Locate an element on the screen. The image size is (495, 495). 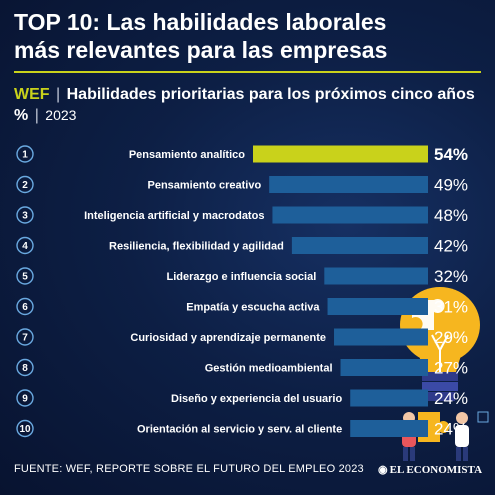
title-line-1: TOP 10: Las habilidades laborales is located at coordinates (200, 22).